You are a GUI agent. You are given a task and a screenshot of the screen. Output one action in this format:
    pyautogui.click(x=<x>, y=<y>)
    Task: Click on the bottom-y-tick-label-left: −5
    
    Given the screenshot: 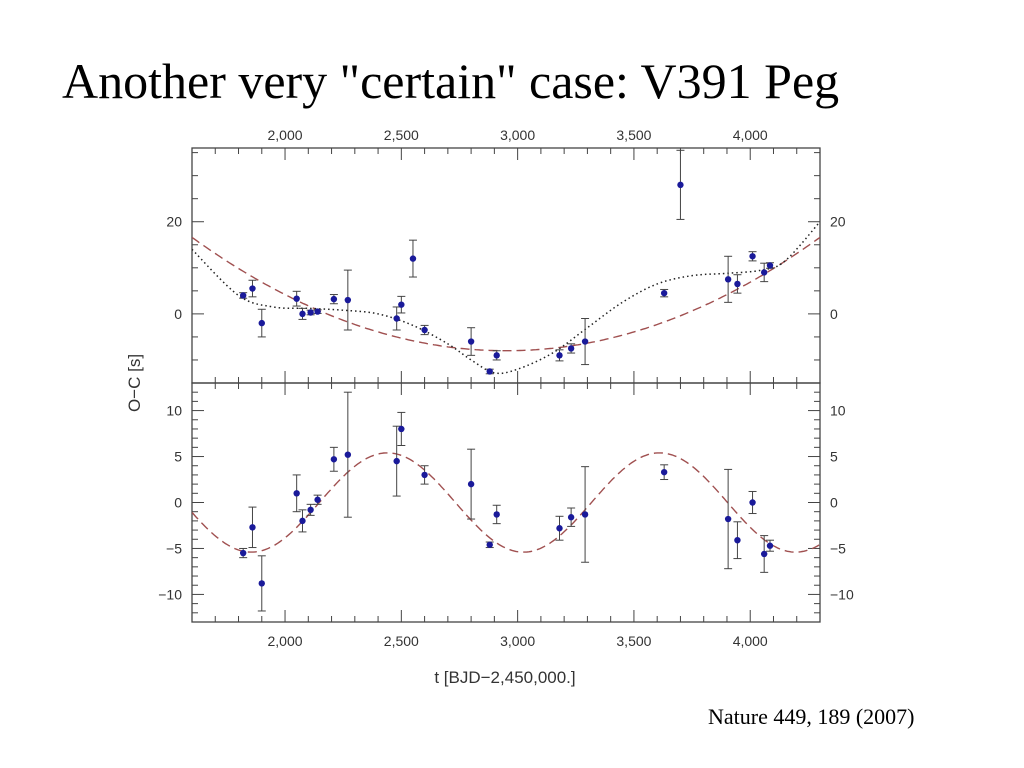 What is the action you would take?
    pyautogui.click(x=174, y=548)
    